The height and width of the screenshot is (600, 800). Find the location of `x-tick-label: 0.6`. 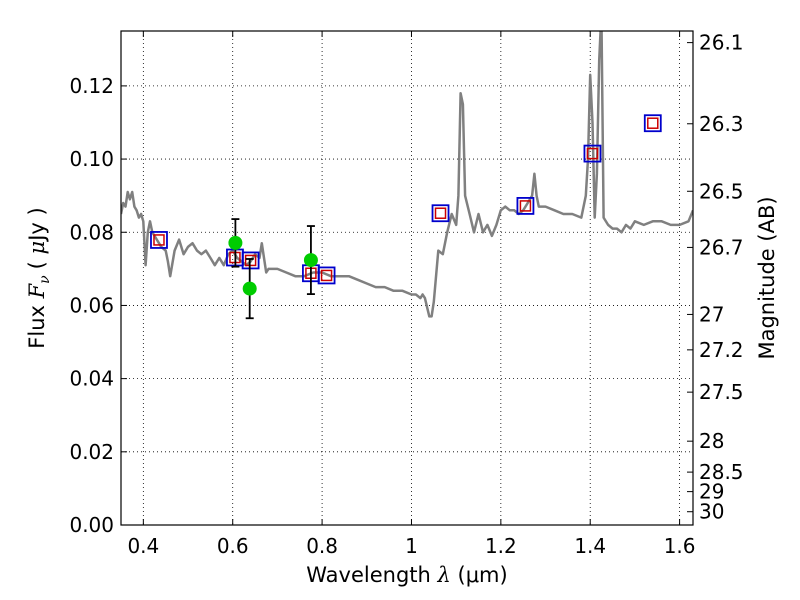

x-tick-label: 0.6 is located at coordinates (233, 546).